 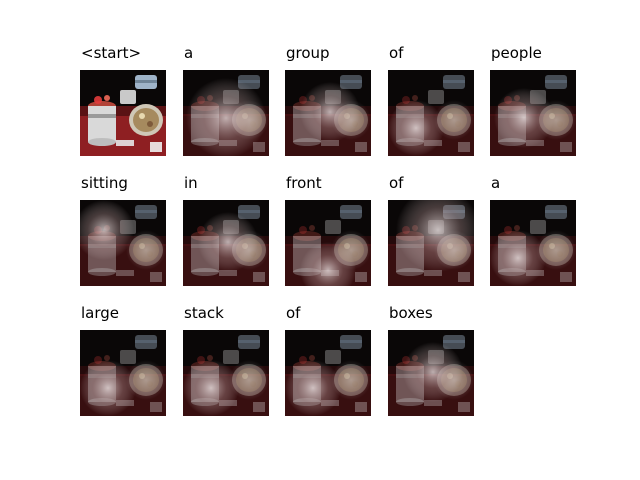 What do you see at coordinates (308, 53) in the screenshot?
I see `caption-word: group` at bounding box center [308, 53].